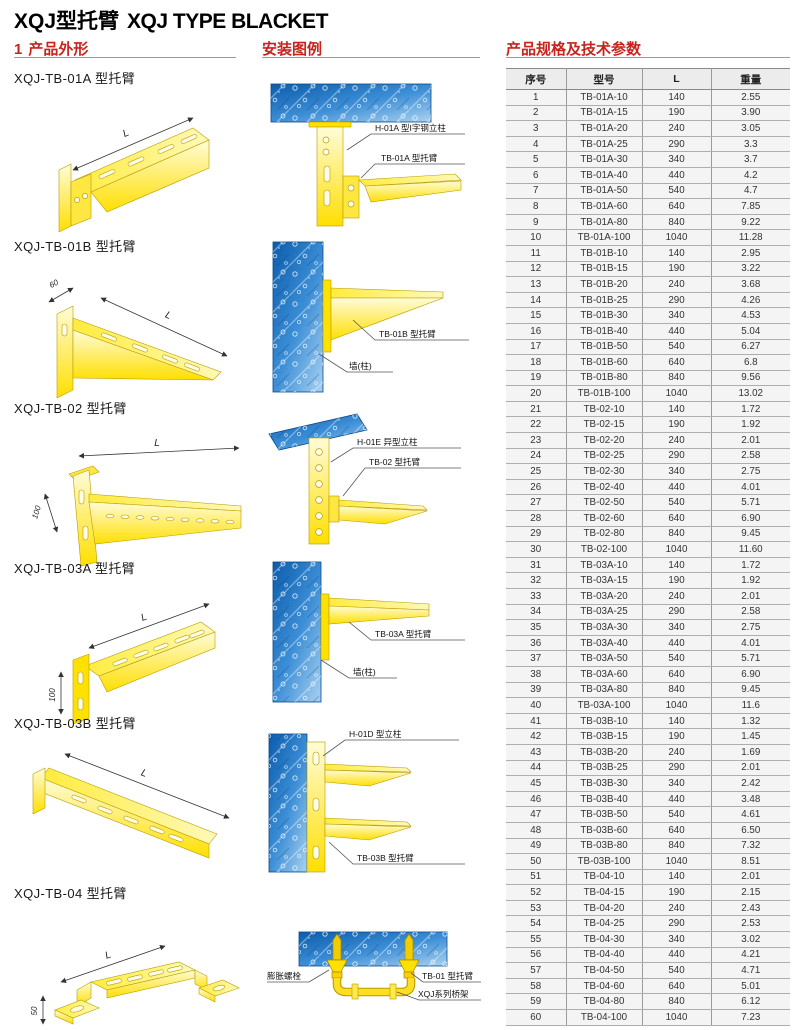 This screenshot has height=1030, width=800. I want to click on column-slot, so click(316, 852).